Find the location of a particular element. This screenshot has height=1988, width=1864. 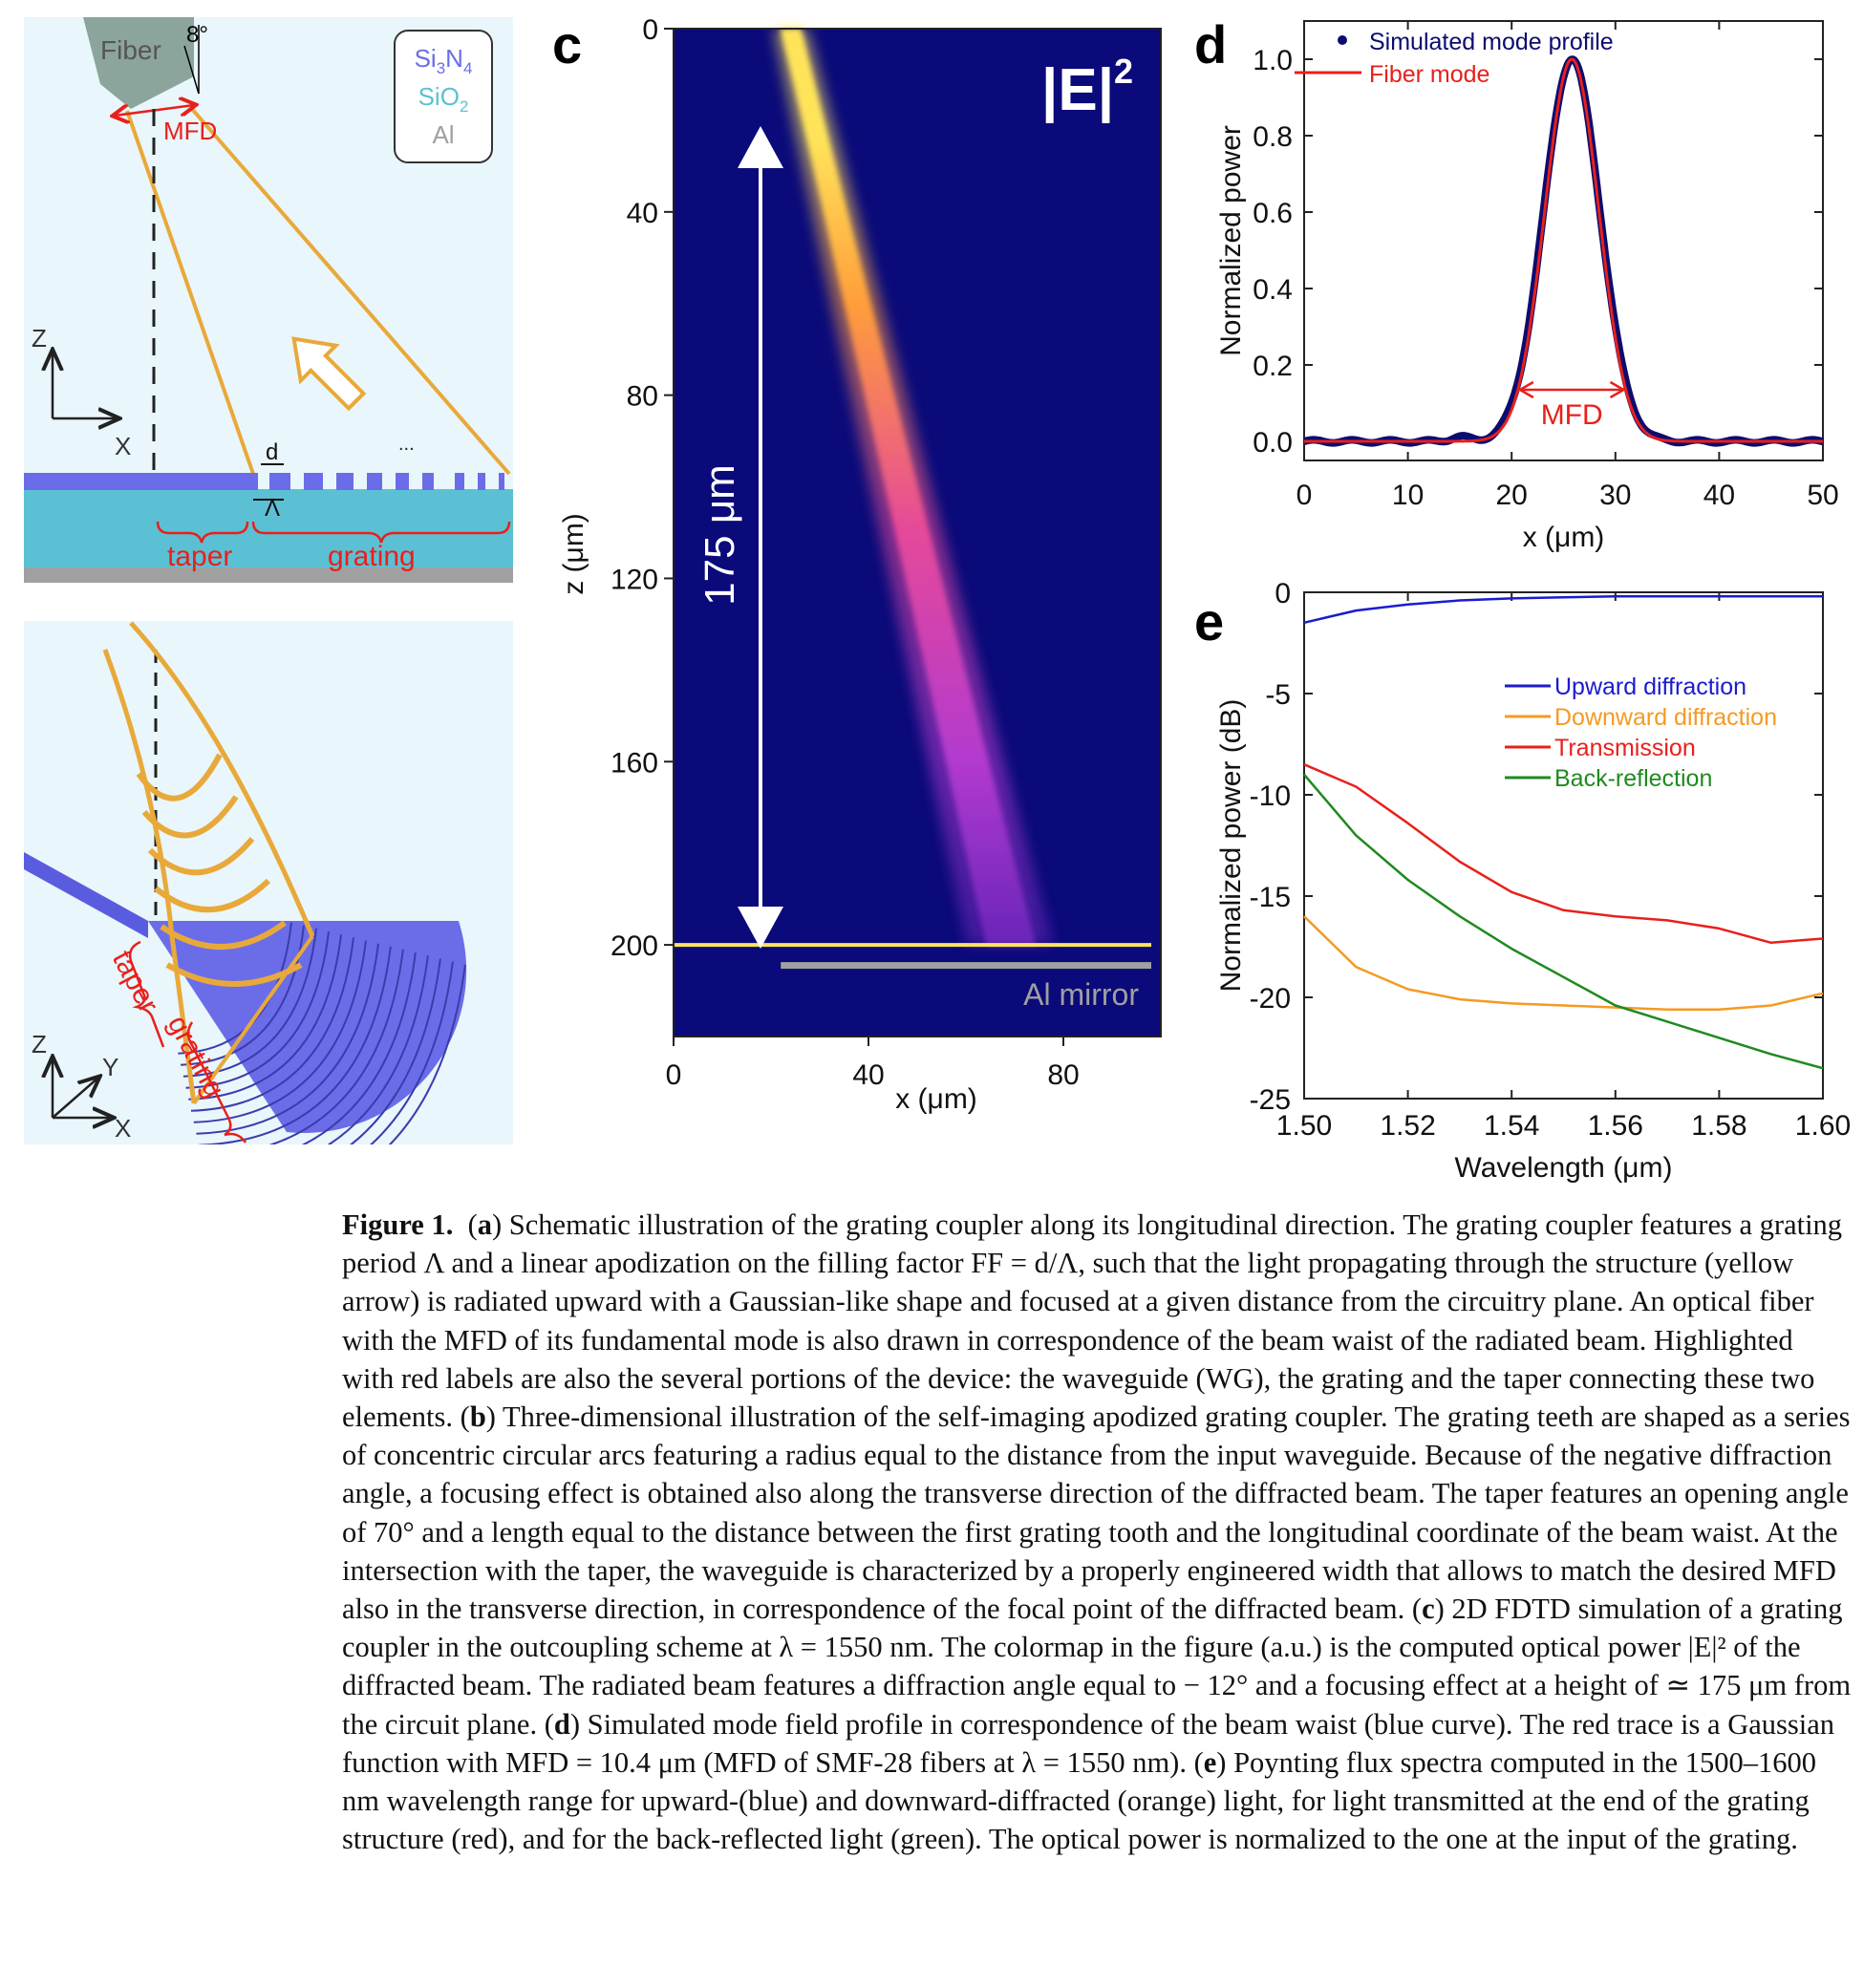

heatmap-xlabel: x (μm) is located at coordinates (936, 1099).